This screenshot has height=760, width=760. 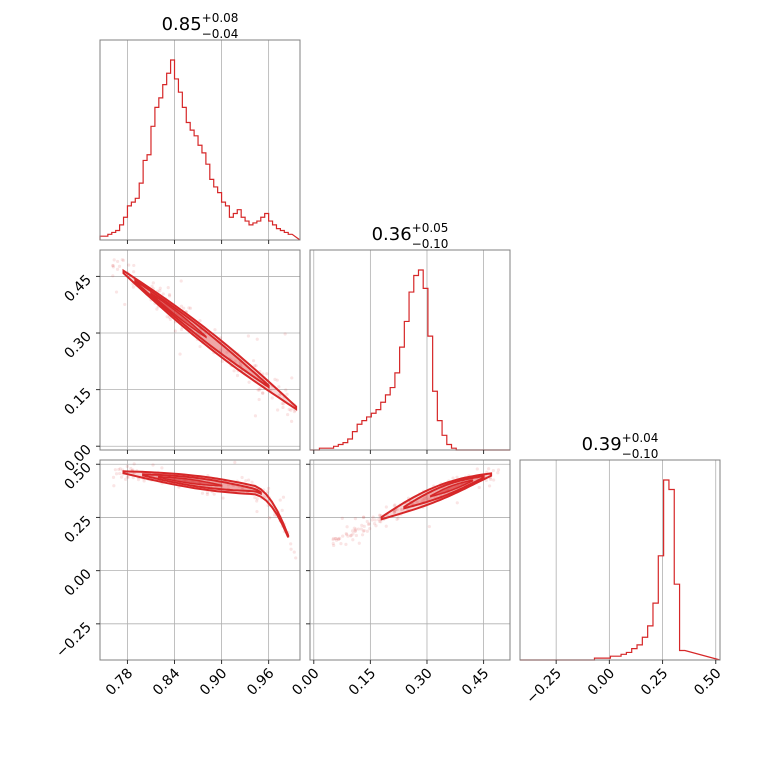 What do you see at coordinates (166, 681) in the screenshot?
I see `x-tick-label: 0.84` at bounding box center [166, 681].